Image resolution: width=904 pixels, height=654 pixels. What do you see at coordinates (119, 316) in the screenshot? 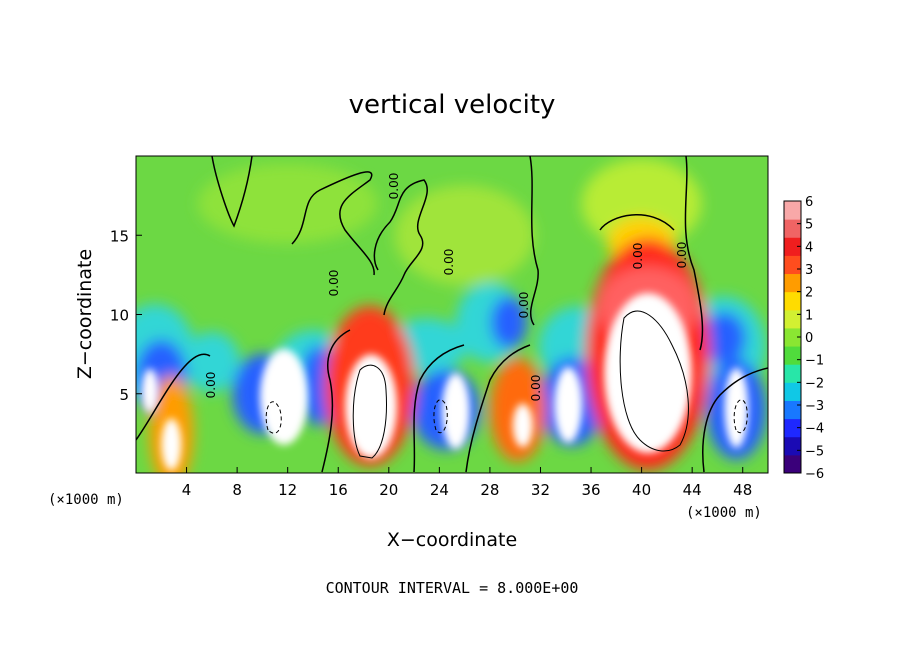
I see `y-tick-label: 10` at bounding box center [119, 316].